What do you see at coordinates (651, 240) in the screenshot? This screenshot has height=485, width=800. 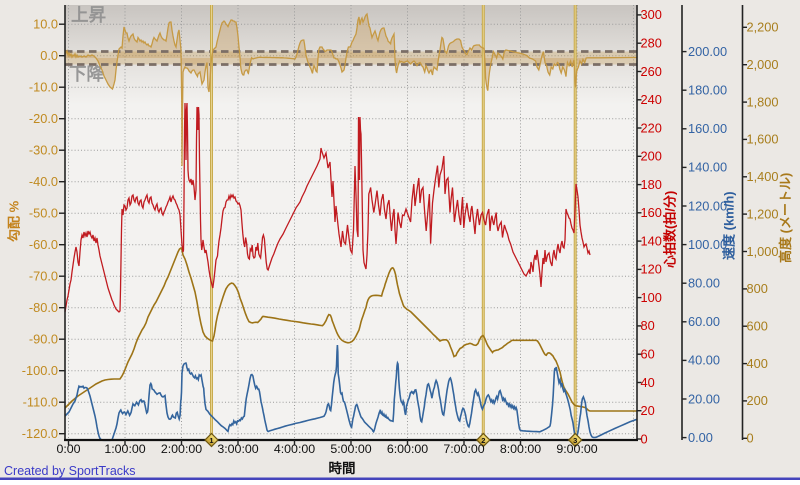 I see `svg-text: 140` at bounding box center [651, 240].